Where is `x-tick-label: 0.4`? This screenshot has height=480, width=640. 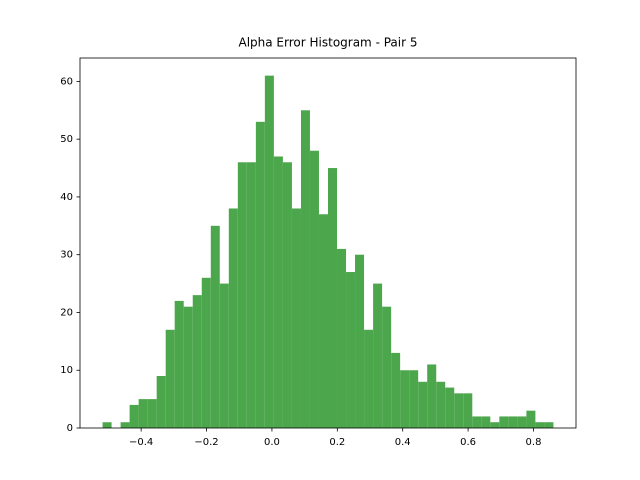
x-tick-label: 0.4 is located at coordinates (403, 442).